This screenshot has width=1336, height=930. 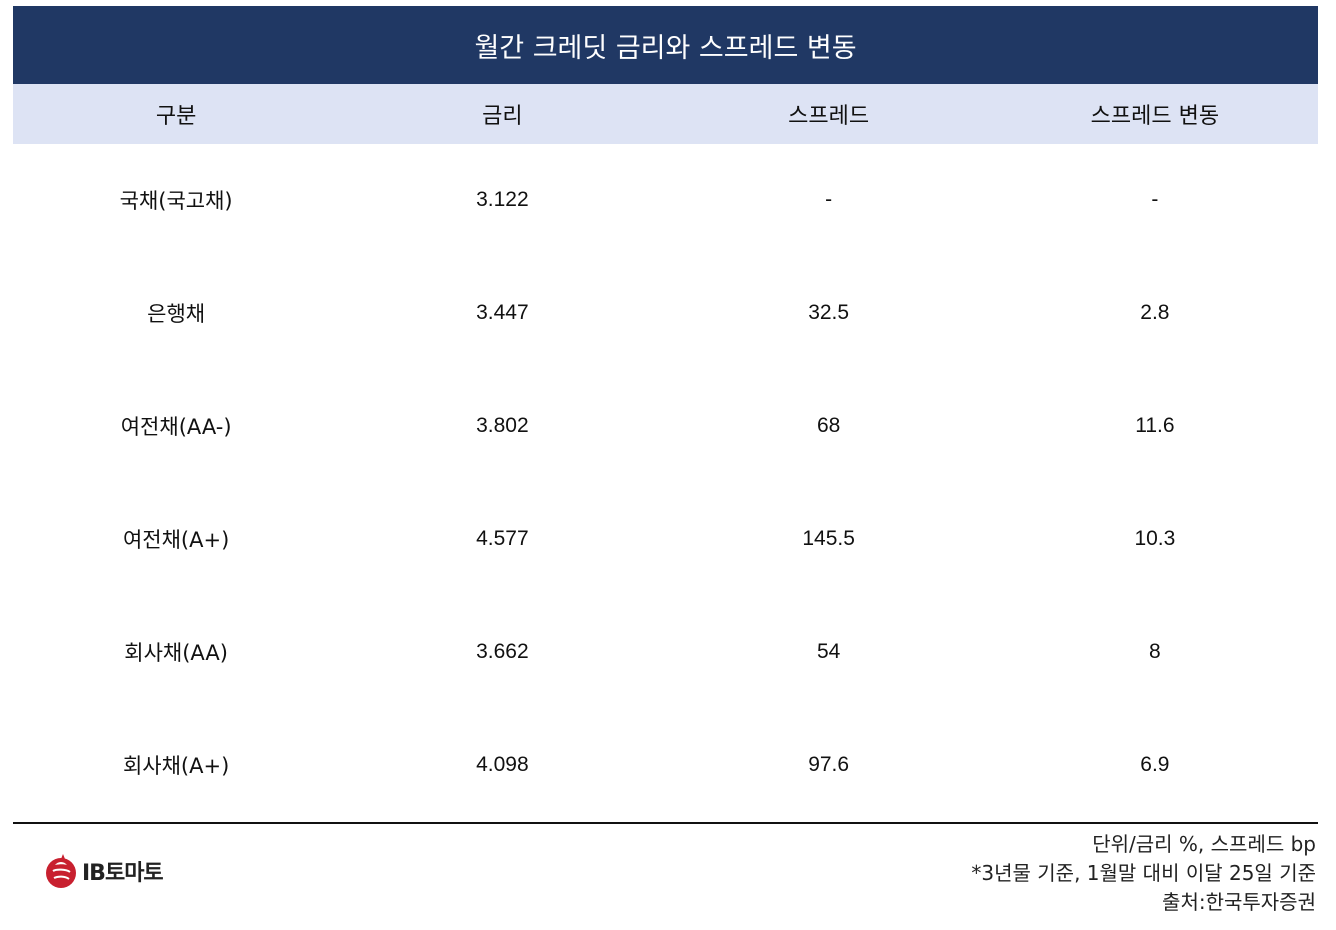 What do you see at coordinates (665, 651) in the screenshot?
I see `table-row: 회사채(AA) 3.662 54 8` at bounding box center [665, 651].